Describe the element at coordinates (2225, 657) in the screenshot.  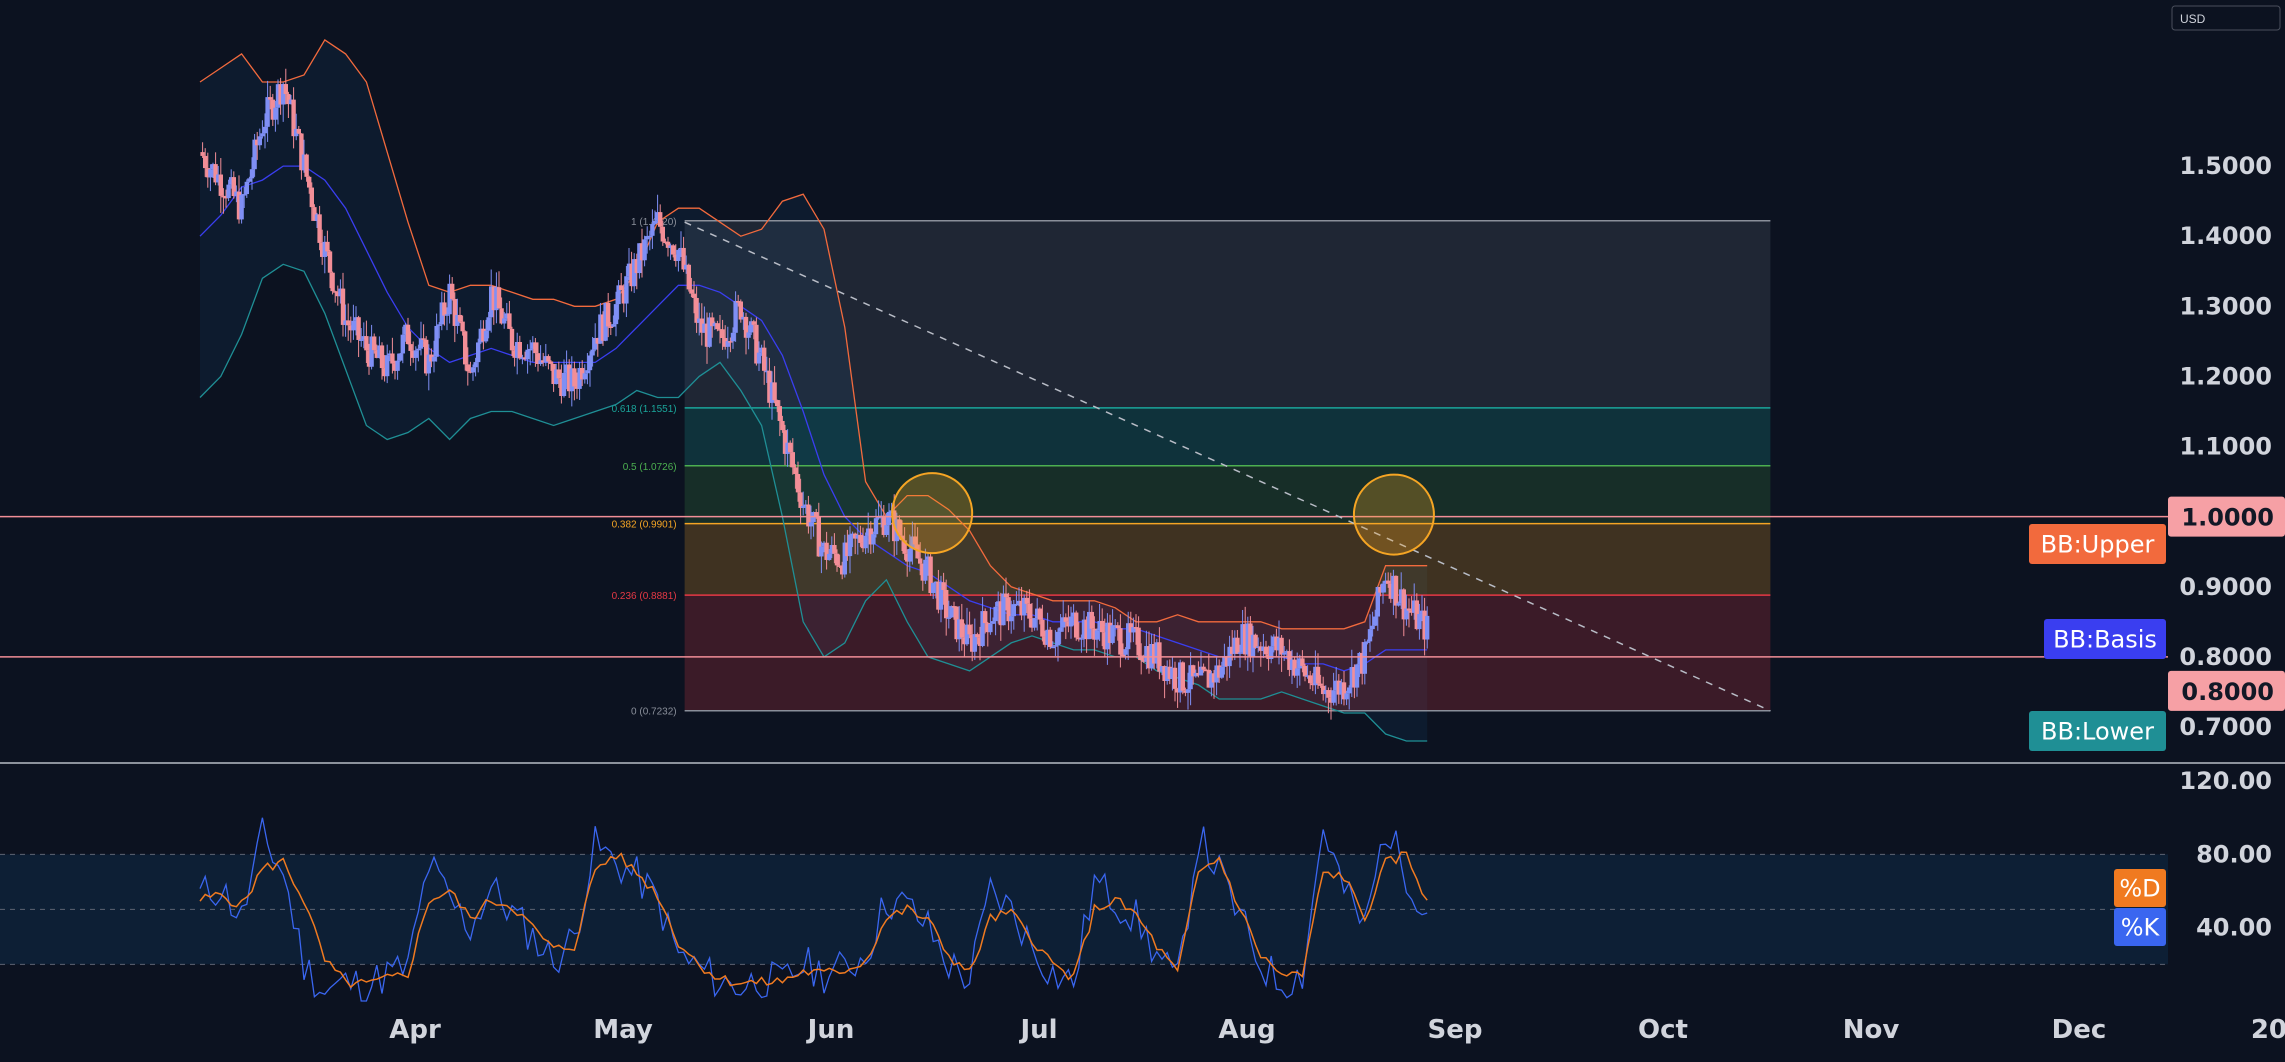
I see `price-tick-label: 0.8000` at that location.